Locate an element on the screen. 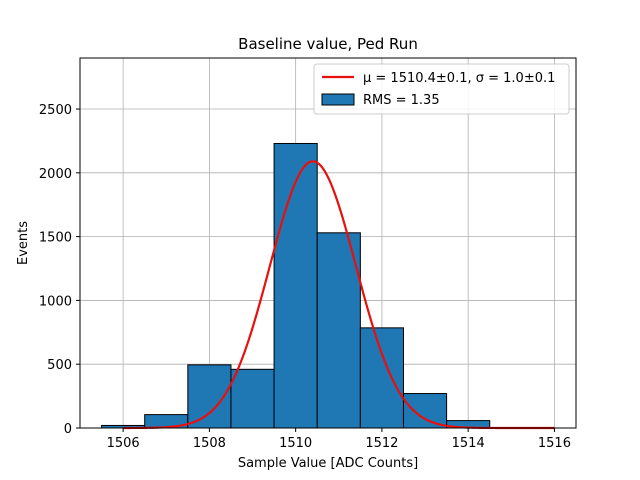 The height and width of the screenshot is (480, 640). legend-fit-label: μ = 1510.4±0.1, σ = 1.0±0.1 is located at coordinates (459, 78).